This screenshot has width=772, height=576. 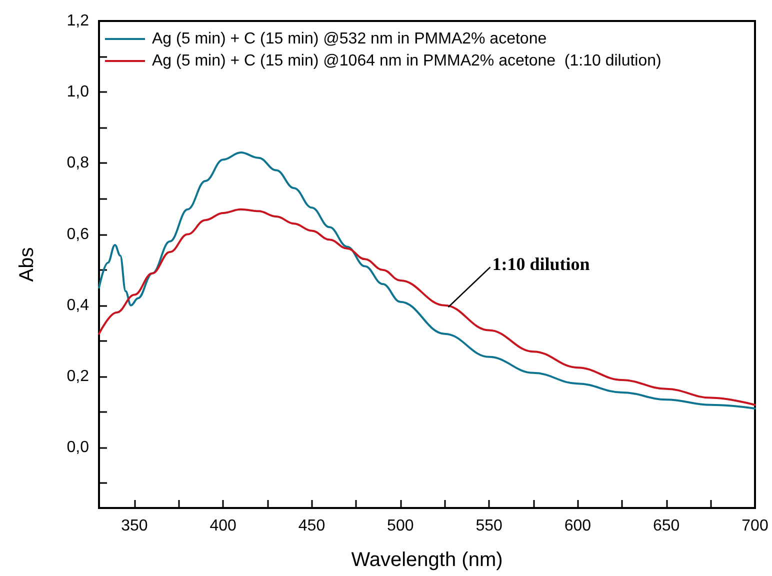 I want to click on y-tick-label: 1,0, so click(x=78, y=92).